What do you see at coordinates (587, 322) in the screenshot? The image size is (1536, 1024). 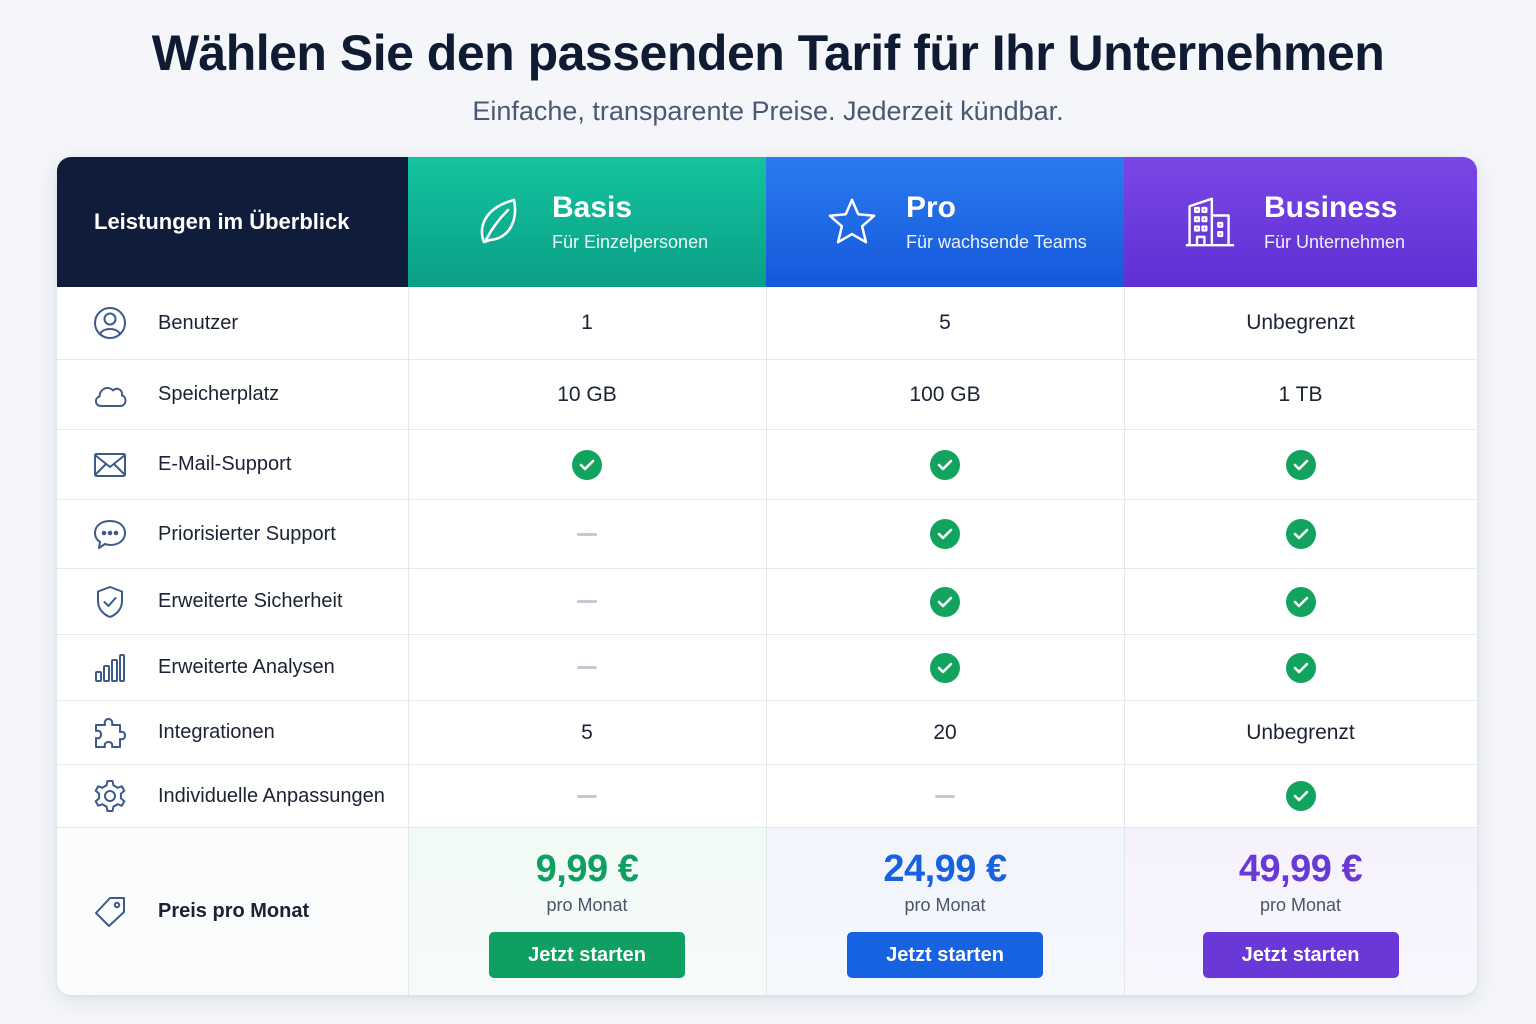 I see `value-cell-basis: 1` at bounding box center [587, 322].